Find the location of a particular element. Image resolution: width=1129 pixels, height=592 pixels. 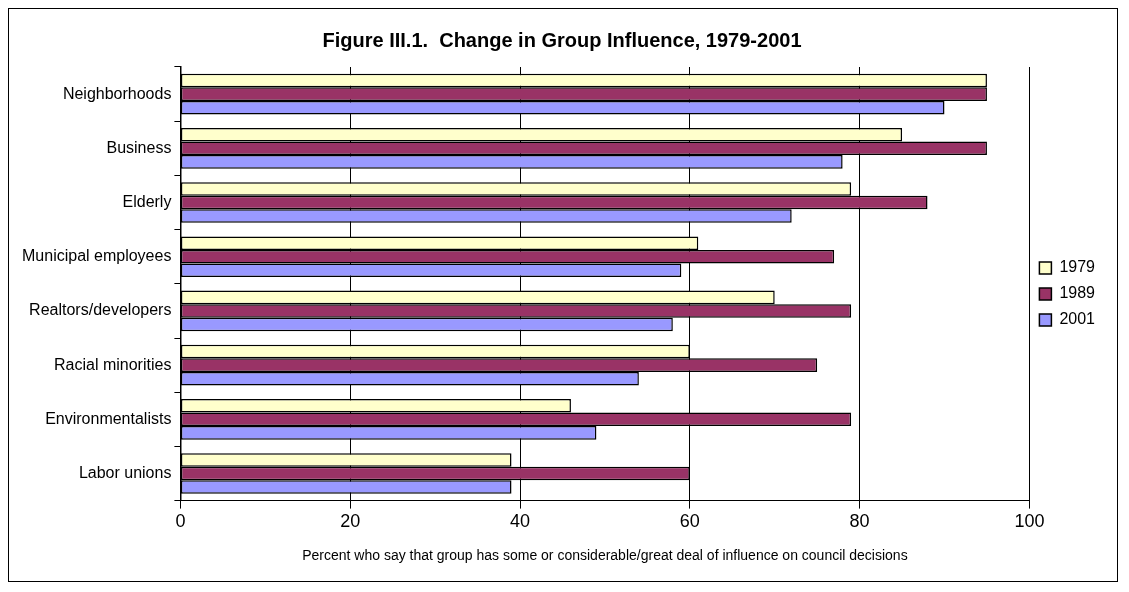

legend-label: 1989 is located at coordinates (1077, 293).